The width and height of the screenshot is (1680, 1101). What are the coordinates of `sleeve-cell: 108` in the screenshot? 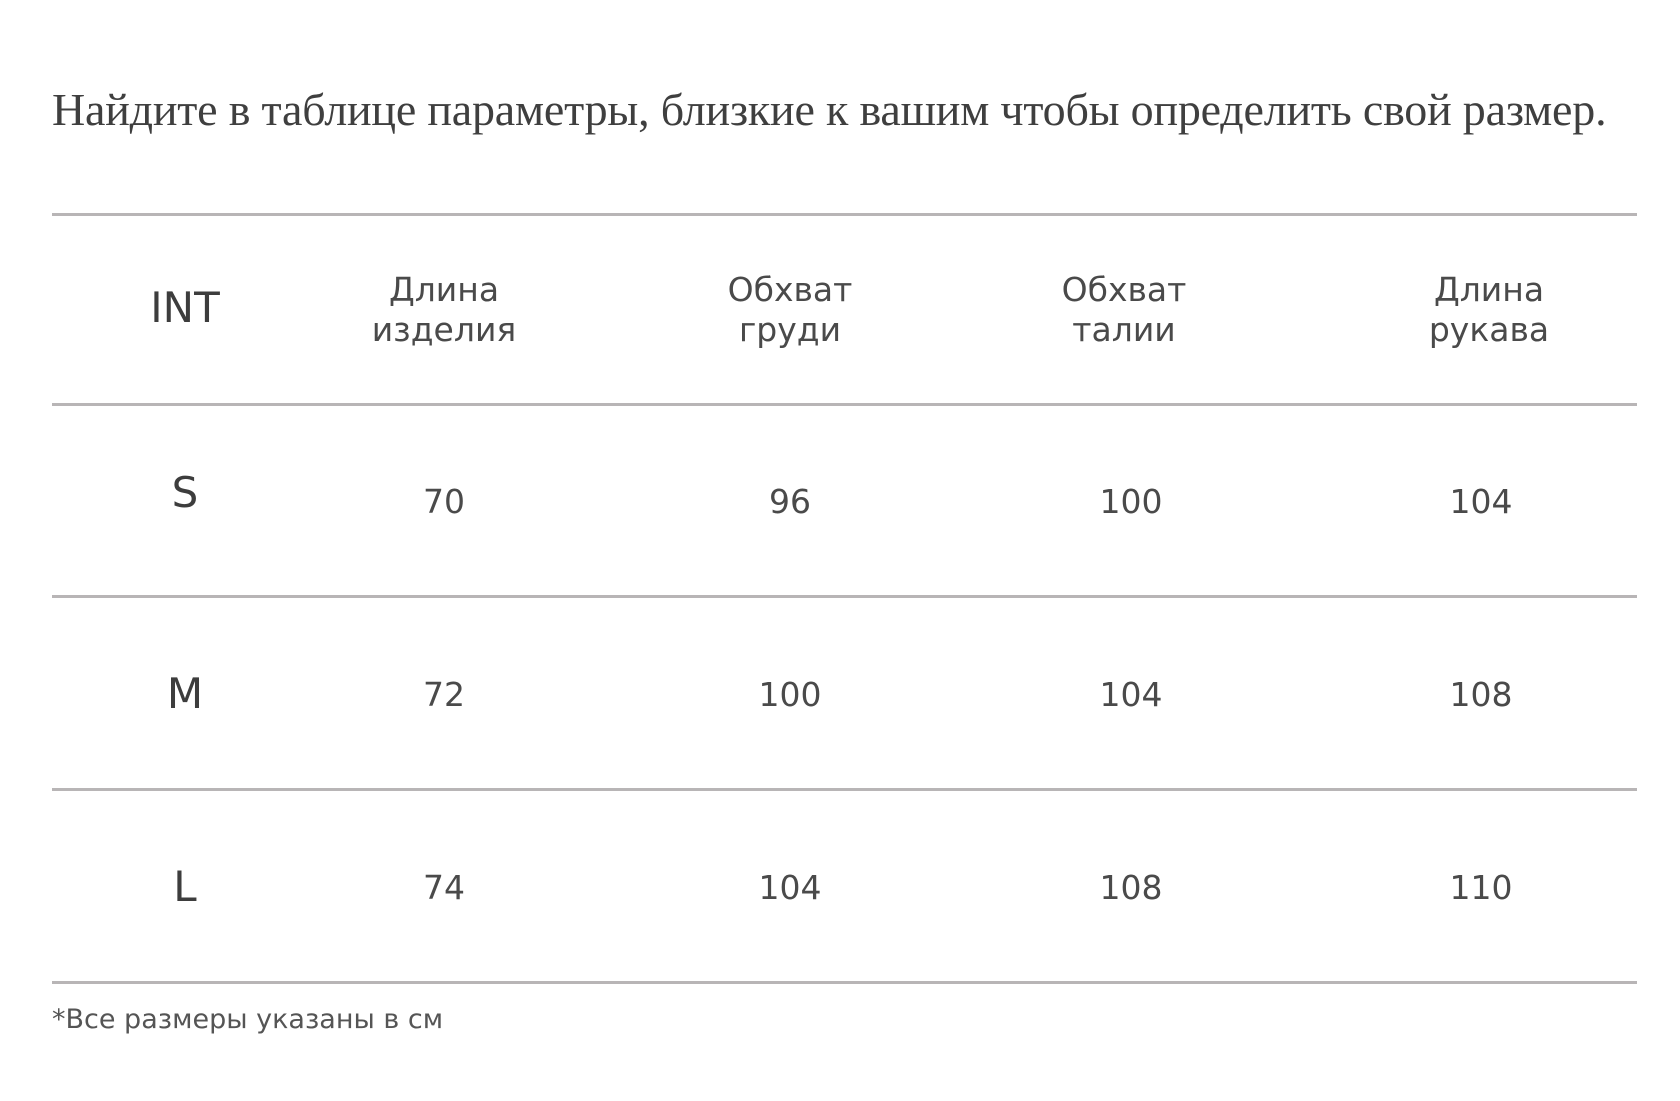 It's located at (1481, 694).